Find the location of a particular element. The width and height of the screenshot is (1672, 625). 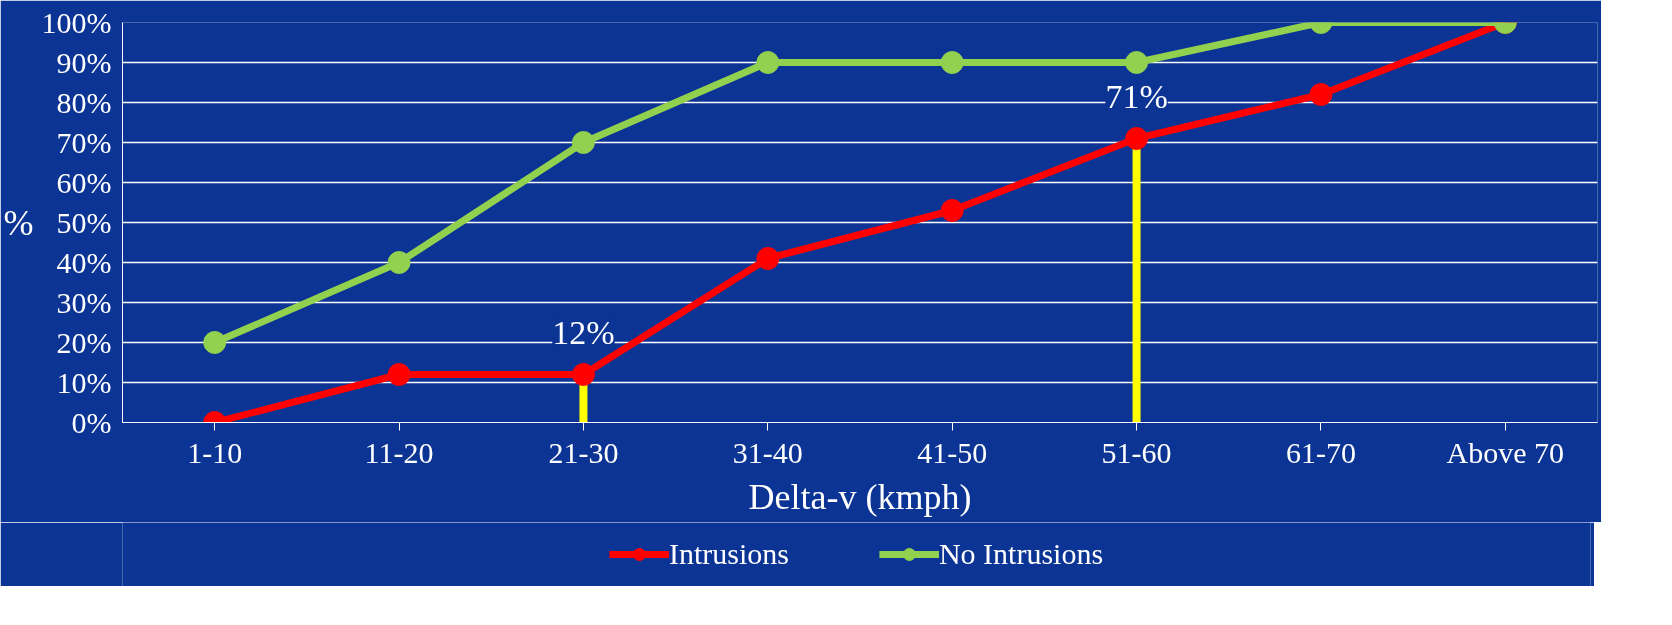

y-tick-label: 20% is located at coordinates (84, 342).